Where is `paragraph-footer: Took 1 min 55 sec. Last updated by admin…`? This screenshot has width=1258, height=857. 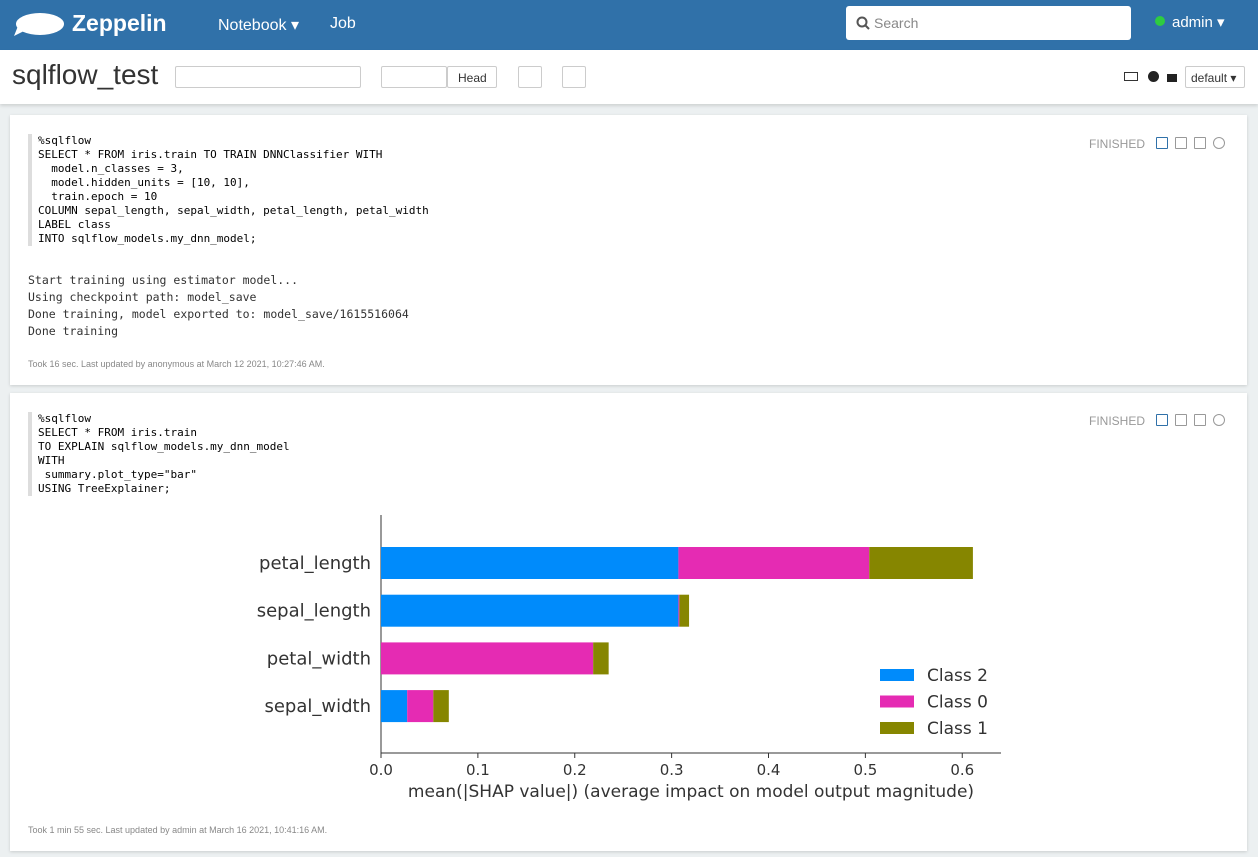 paragraph-footer: Took 1 min 55 sec. Last updated by admin… is located at coordinates (178, 830).